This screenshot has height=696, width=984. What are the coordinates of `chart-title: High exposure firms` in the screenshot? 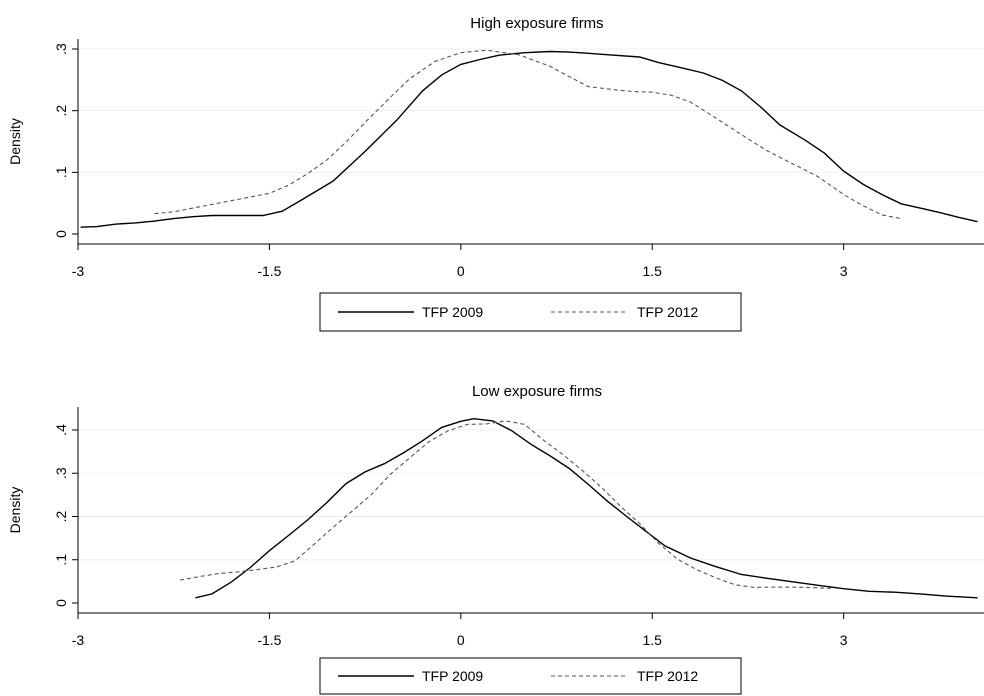 It's located at (536, 23).